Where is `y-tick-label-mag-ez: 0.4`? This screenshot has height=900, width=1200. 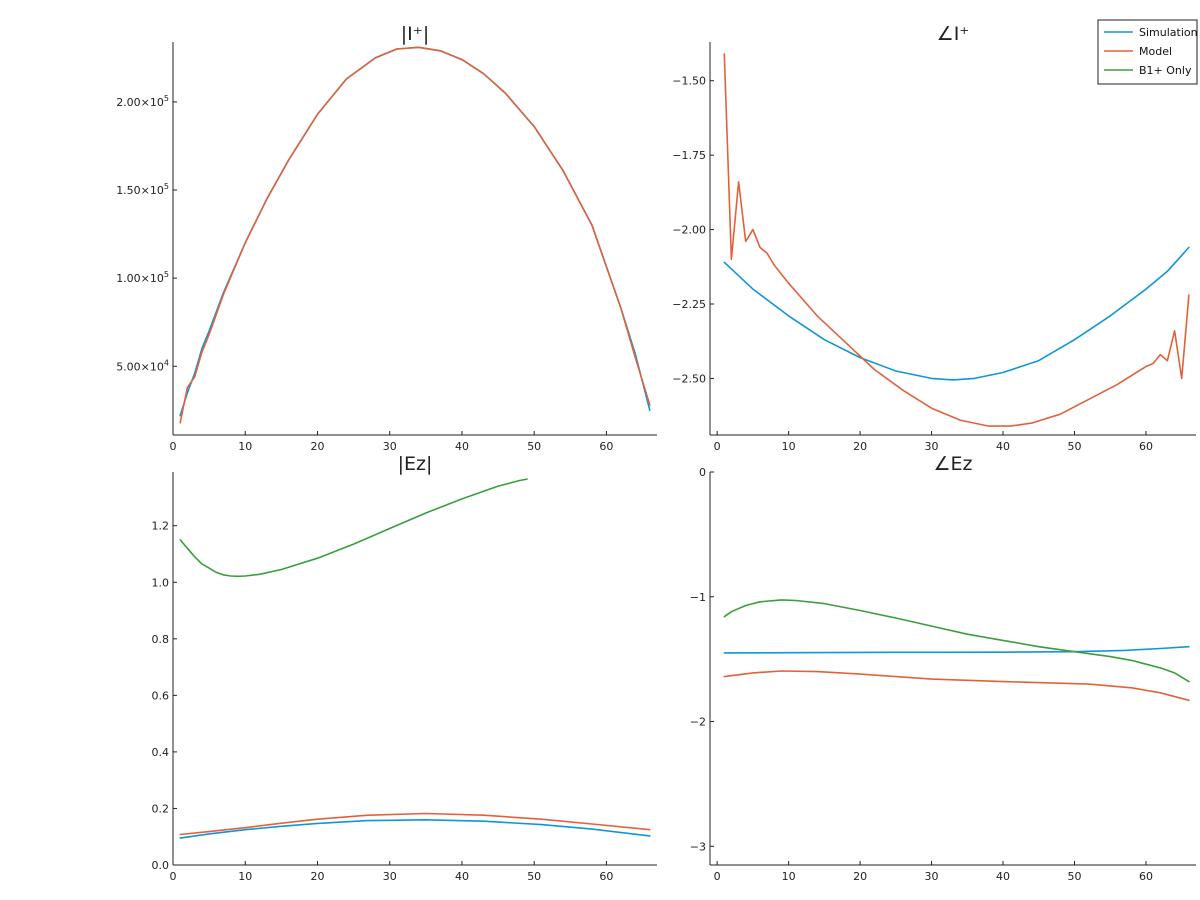
y-tick-label-mag-ez: 0.4 is located at coordinates (161, 752).